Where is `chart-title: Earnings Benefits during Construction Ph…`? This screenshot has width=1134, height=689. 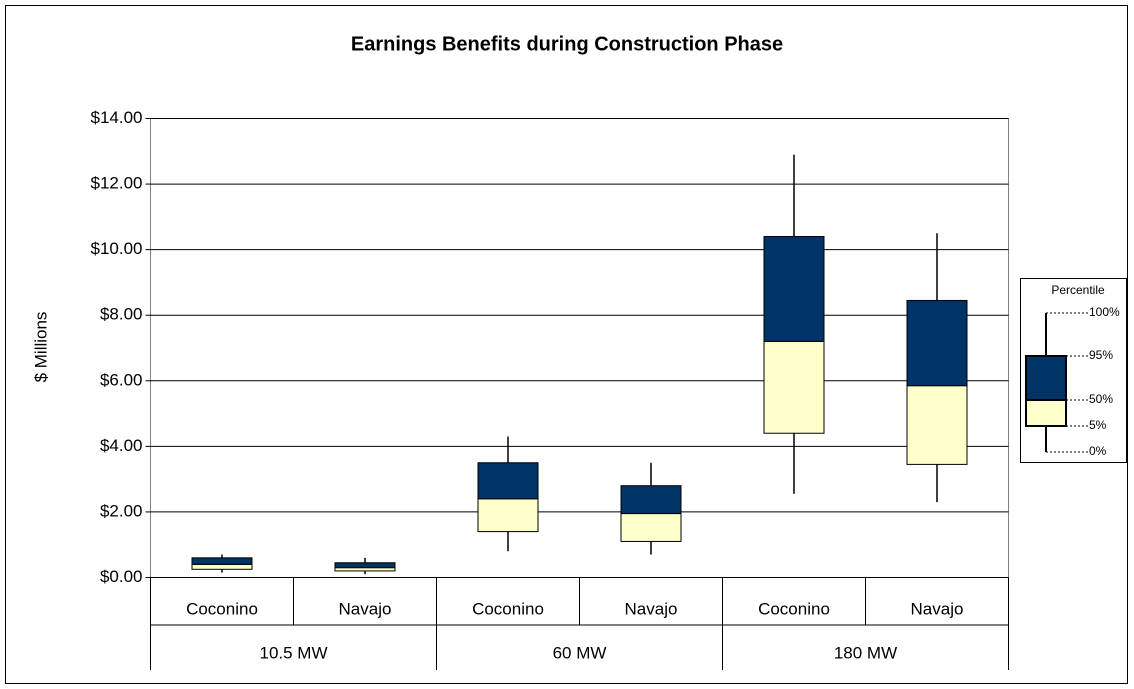 chart-title: Earnings Benefits during Construction Ph… is located at coordinates (567, 44).